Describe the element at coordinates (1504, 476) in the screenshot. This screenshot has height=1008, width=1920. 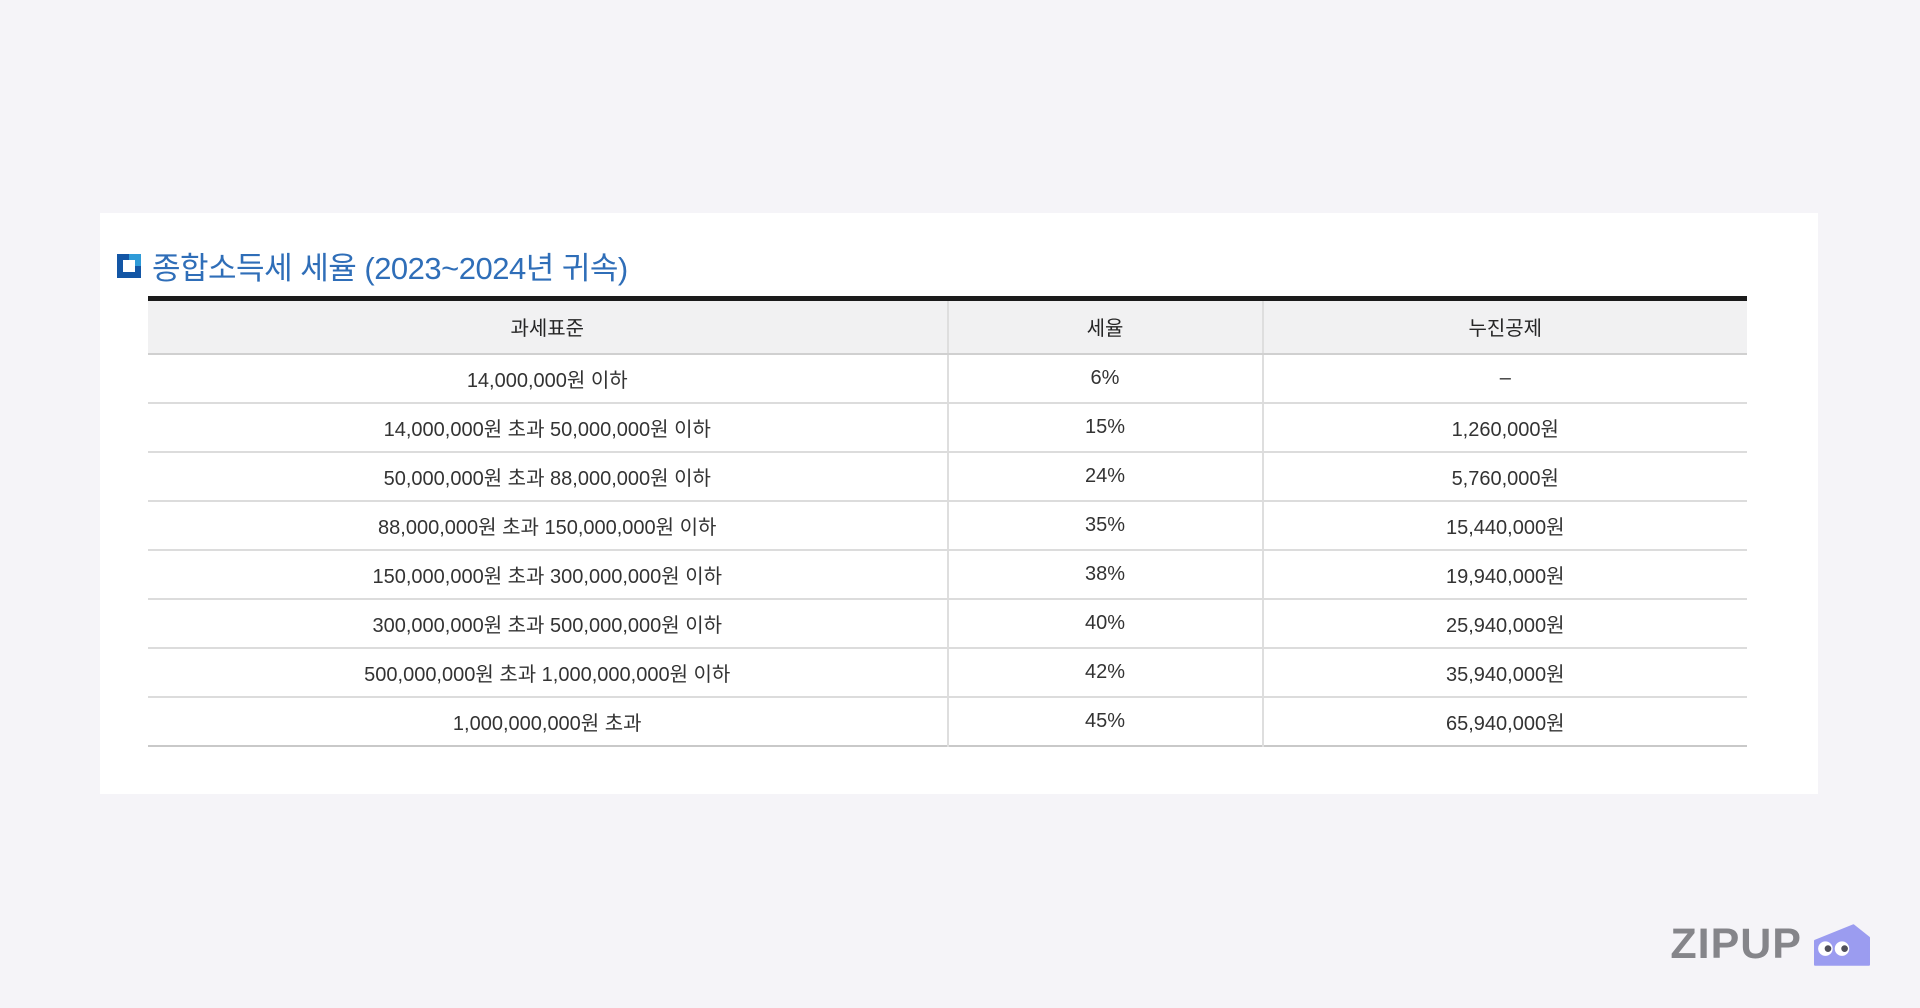
I see `cell-deduction: 5,760,000원` at that location.